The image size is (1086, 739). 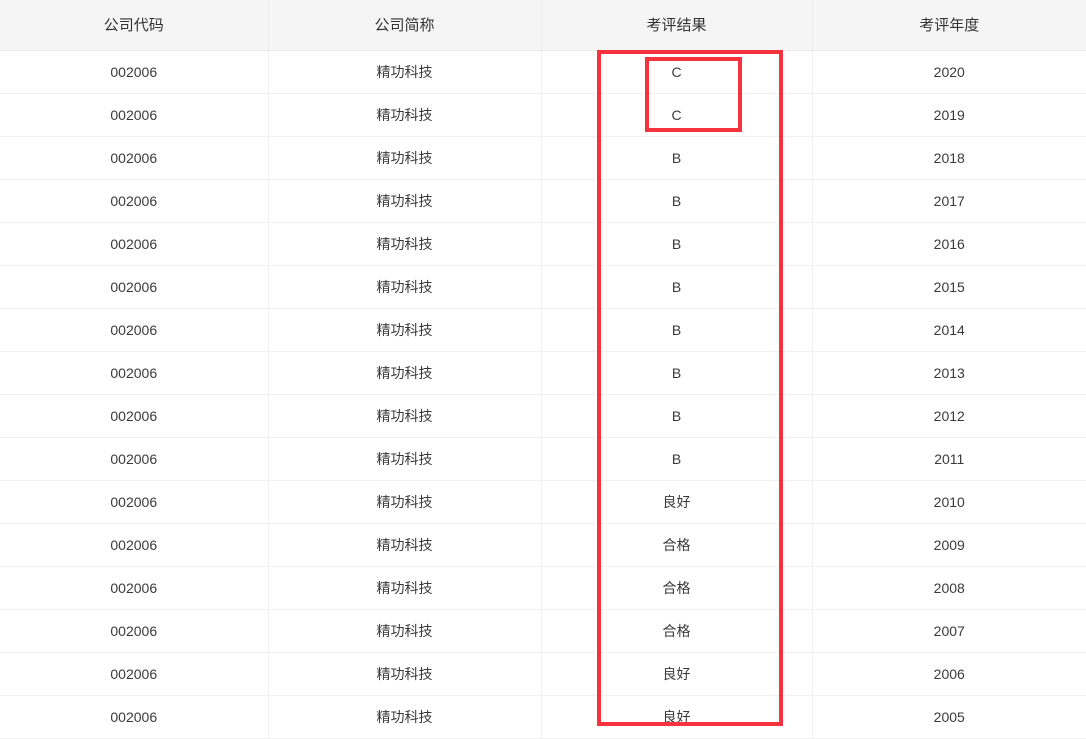 I want to click on table-row: 002006 精功科技 B 2018, so click(x=543, y=158).